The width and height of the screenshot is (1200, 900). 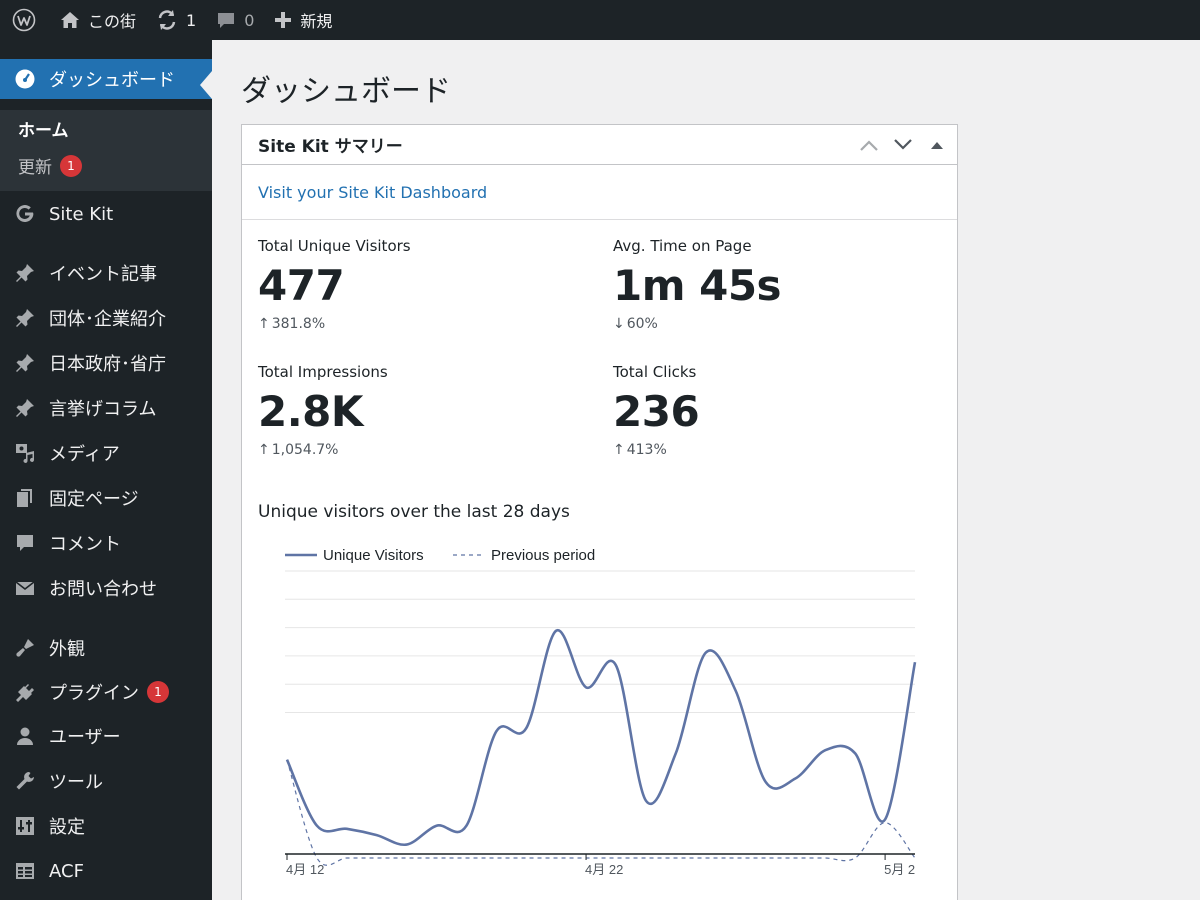 I want to click on chart-title: Unique visitors over the last 28 days, so click(x=414, y=512).